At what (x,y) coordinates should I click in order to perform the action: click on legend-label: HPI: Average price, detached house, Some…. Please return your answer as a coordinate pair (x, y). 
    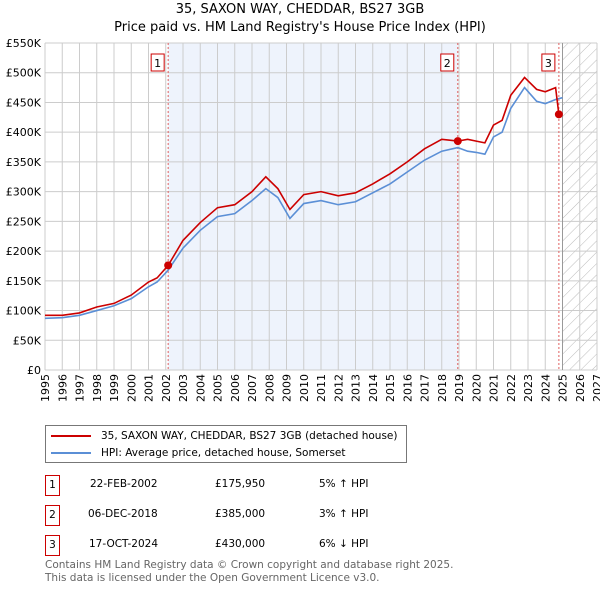
    Looking at the image, I should click on (223, 453).